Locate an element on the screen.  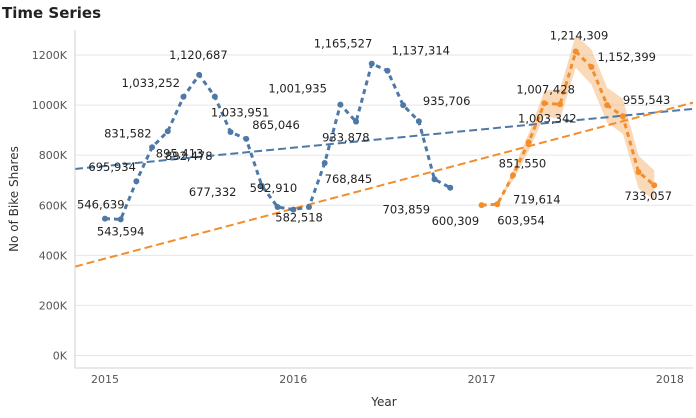
trend-line is located at coordinates (384, 138).